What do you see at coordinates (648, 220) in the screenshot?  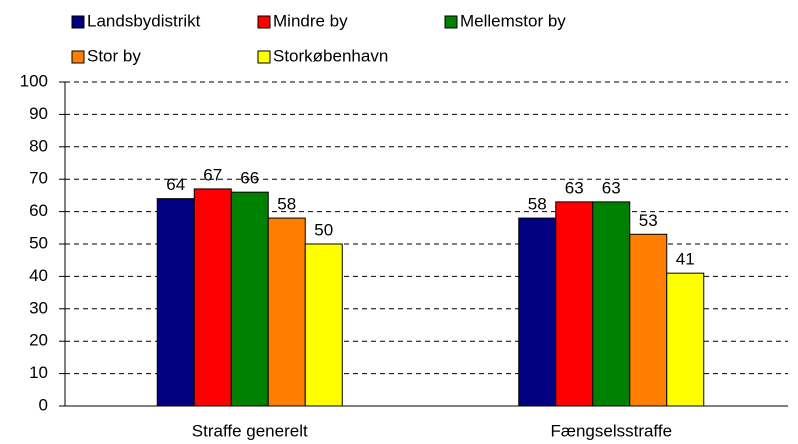 I see `data-label: 53` at bounding box center [648, 220].